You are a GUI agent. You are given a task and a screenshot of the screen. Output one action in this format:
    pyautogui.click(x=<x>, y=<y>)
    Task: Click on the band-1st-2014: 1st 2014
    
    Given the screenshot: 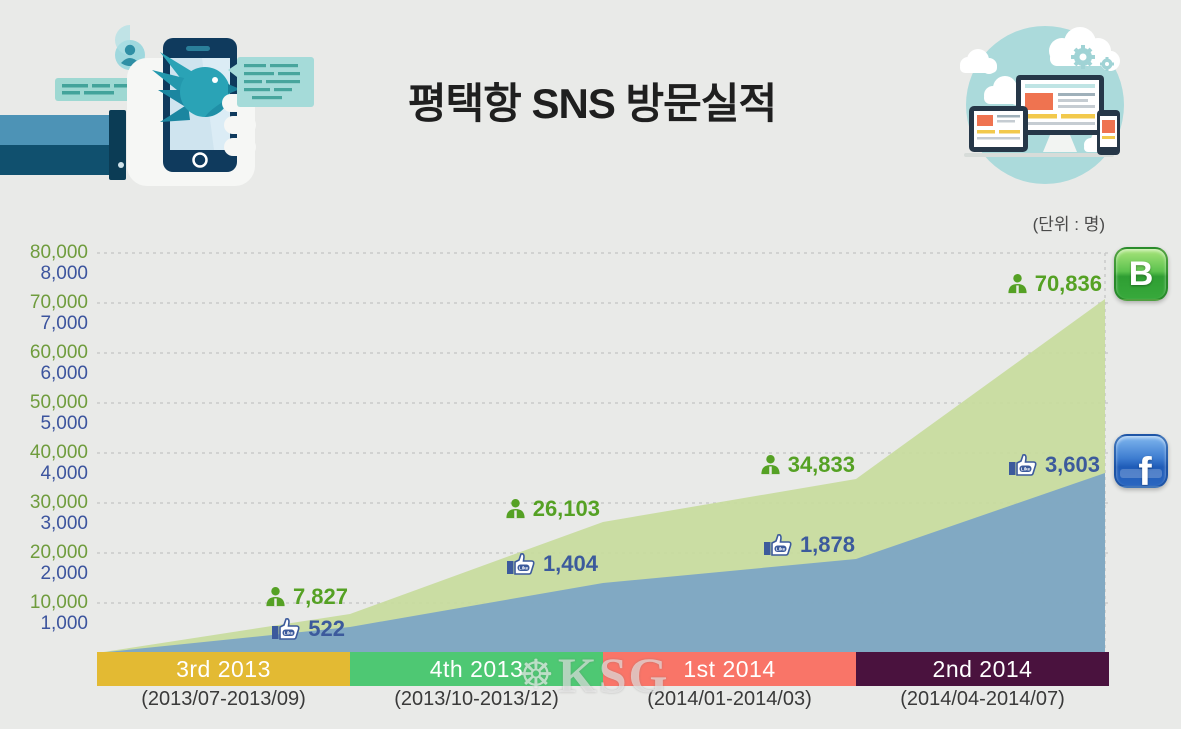 What is the action you would take?
    pyautogui.click(x=729, y=669)
    